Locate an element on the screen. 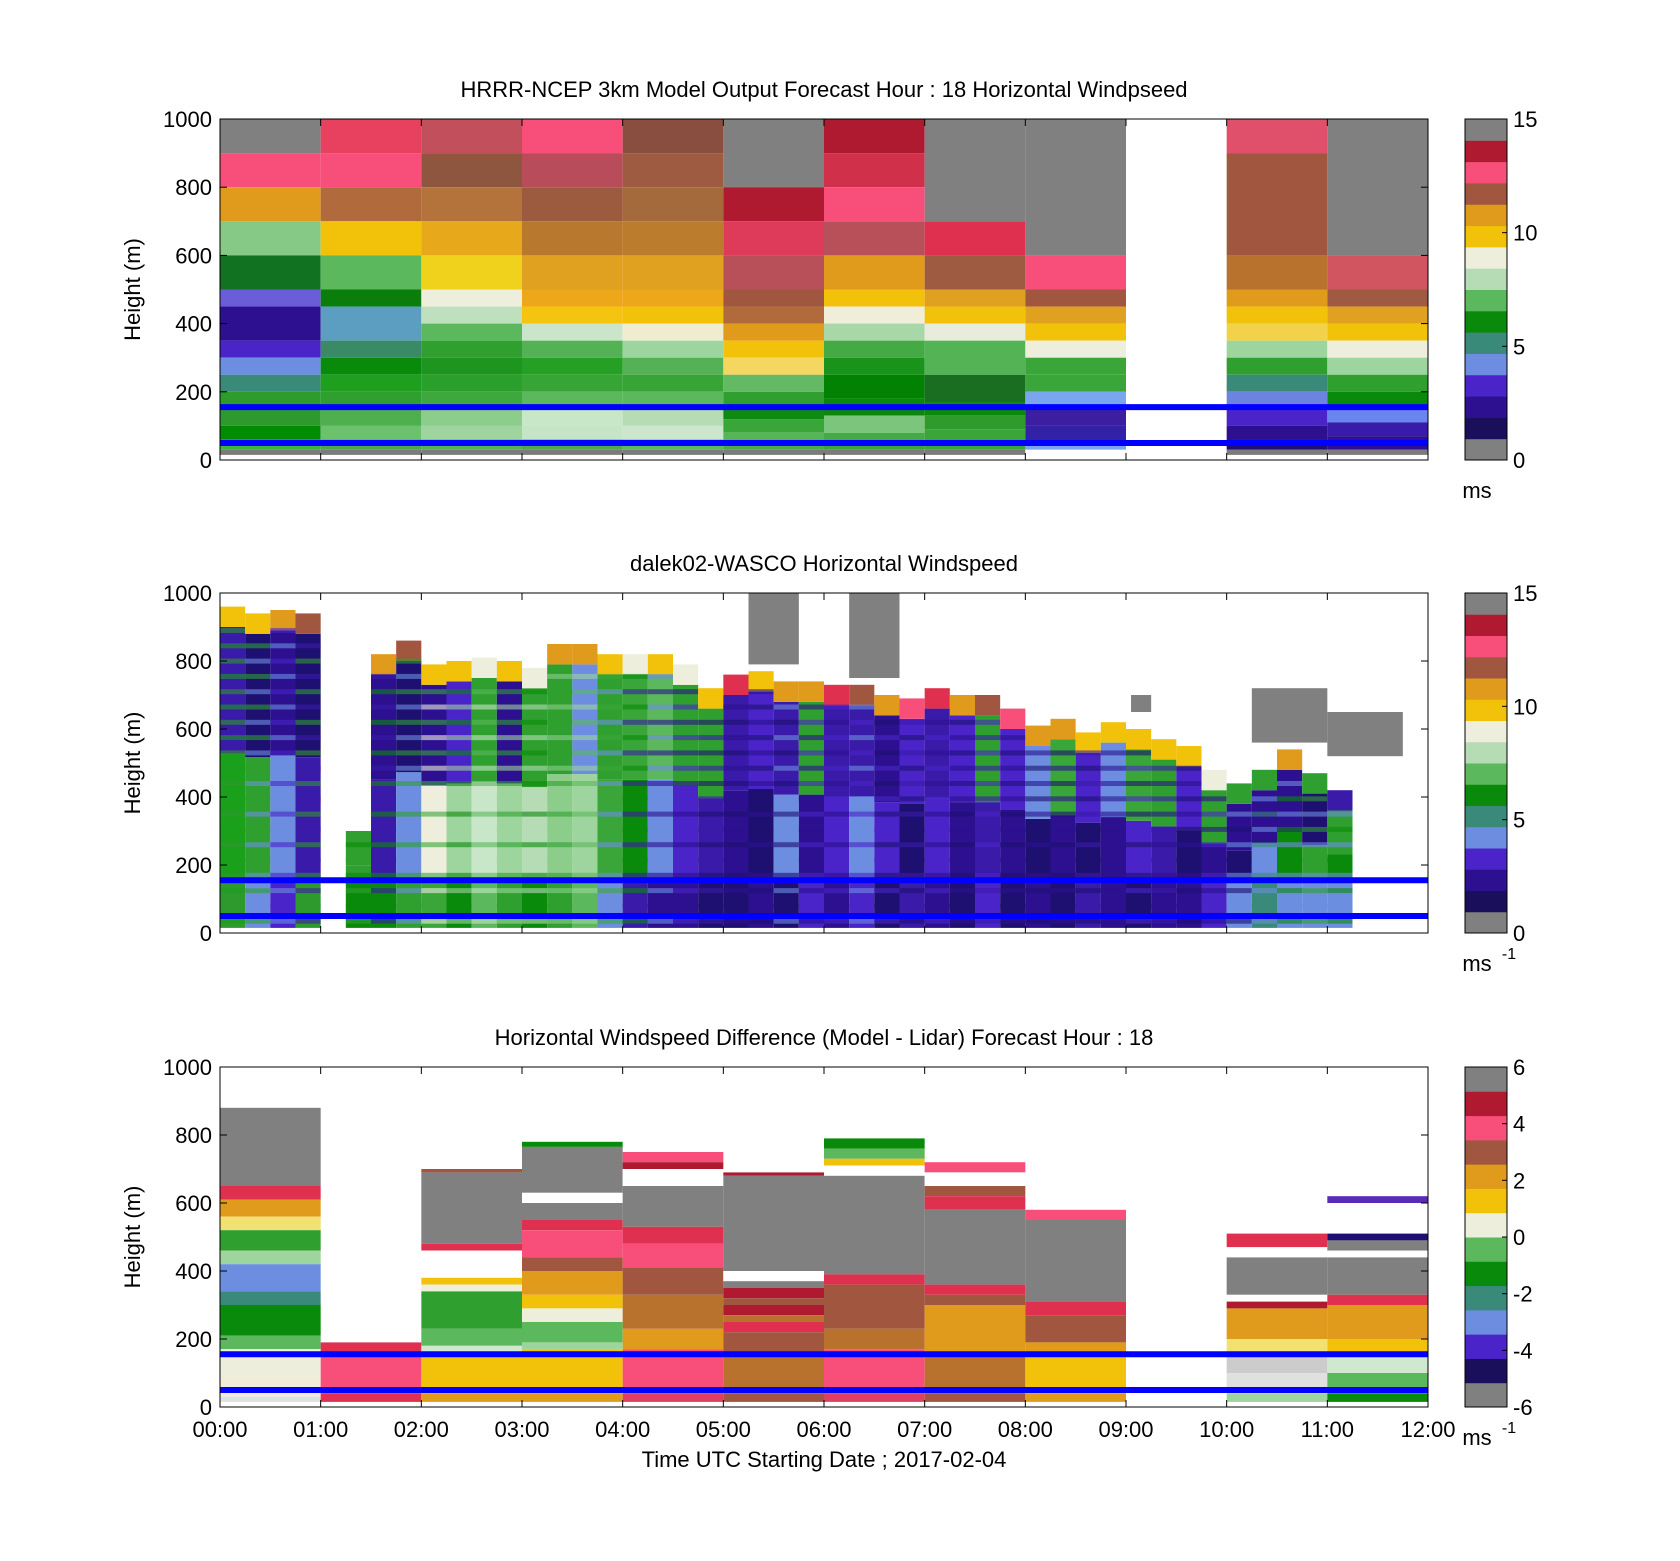 The height and width of the screenshot is (1561, 1680). colorbar-tick-label: 4 is located at coordinates (1519, 1124).